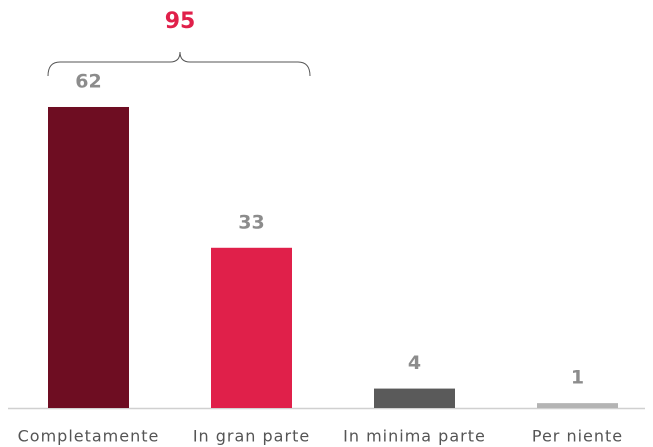  Describe the element at coordinates (414, 363) in the screenshot. I see `value-label: 4` at that location.